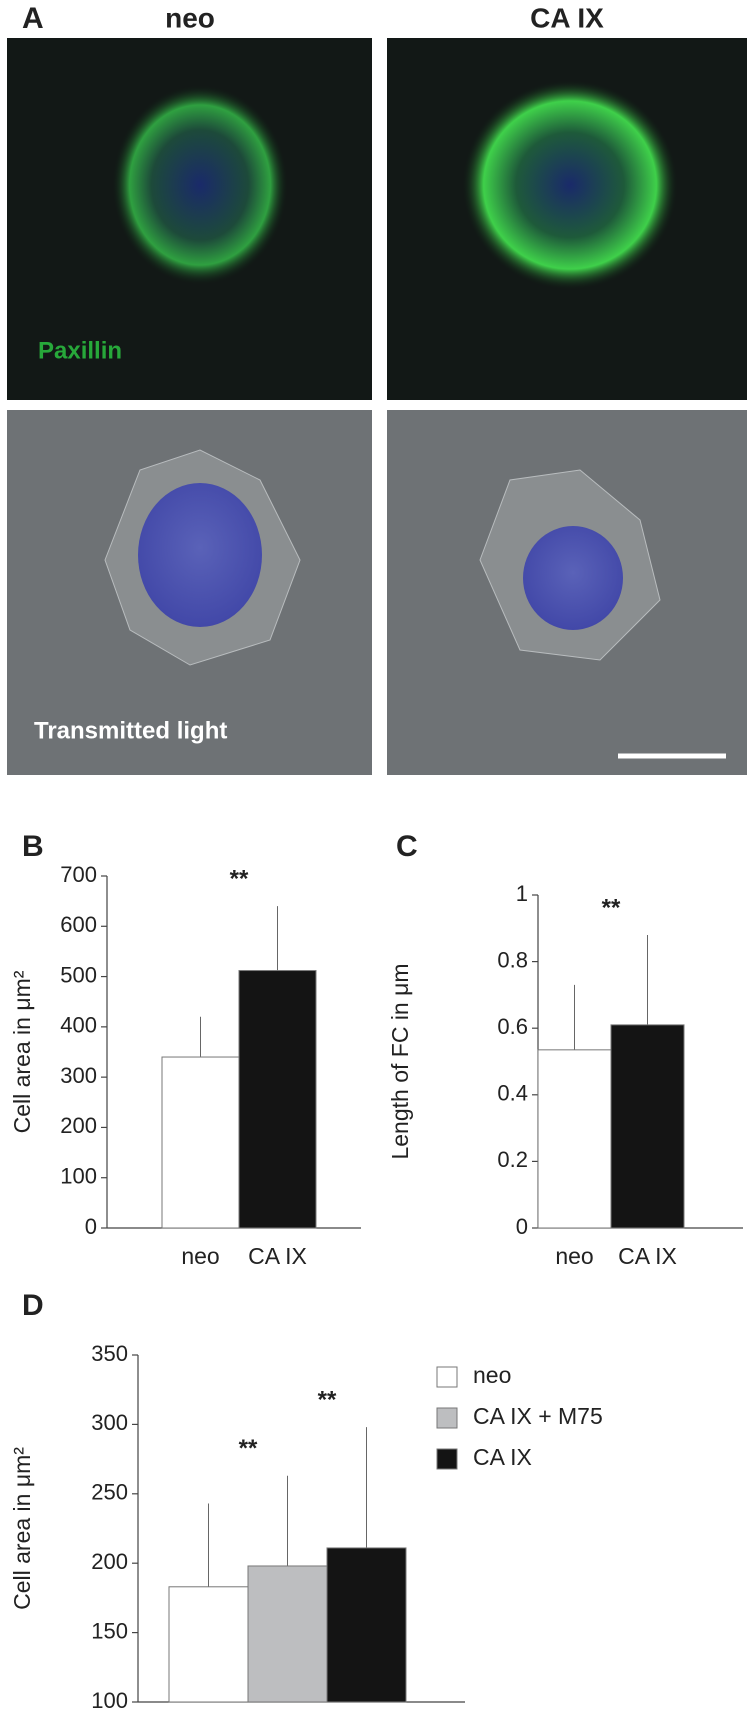 This screenshot has height=1717, width=750. Describe the element at coordinates (130, 730) in the screenshot. I see `channel-label: Transmitted light` at that location.